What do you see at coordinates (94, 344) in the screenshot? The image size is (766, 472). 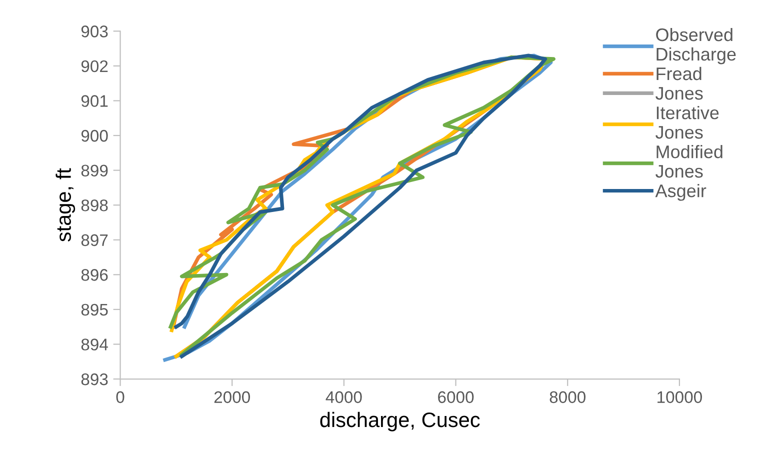 I see `y-tick-label: 894` at bounding box center [94, 344].